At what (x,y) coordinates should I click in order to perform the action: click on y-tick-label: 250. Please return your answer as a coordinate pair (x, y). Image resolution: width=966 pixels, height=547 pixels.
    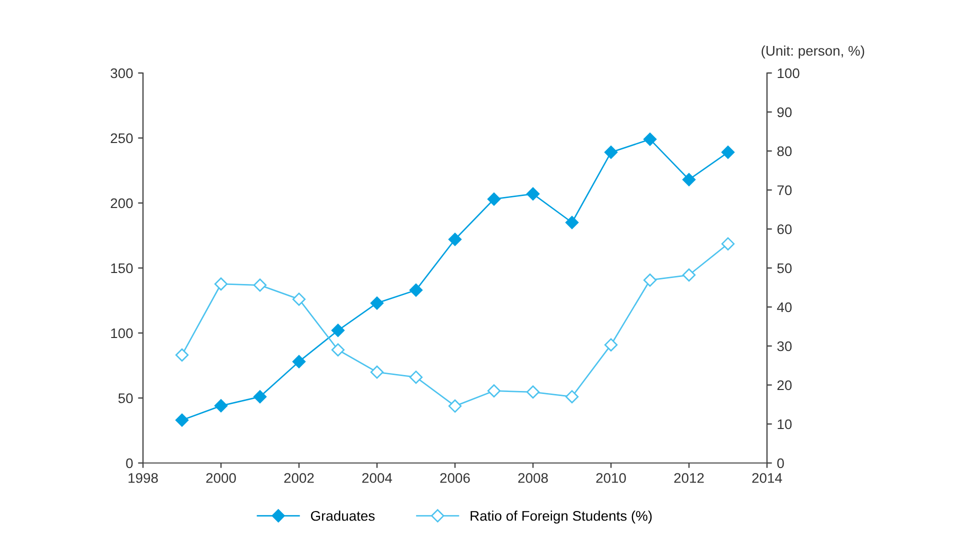
    Looking at the image, I should click on (121, 138).